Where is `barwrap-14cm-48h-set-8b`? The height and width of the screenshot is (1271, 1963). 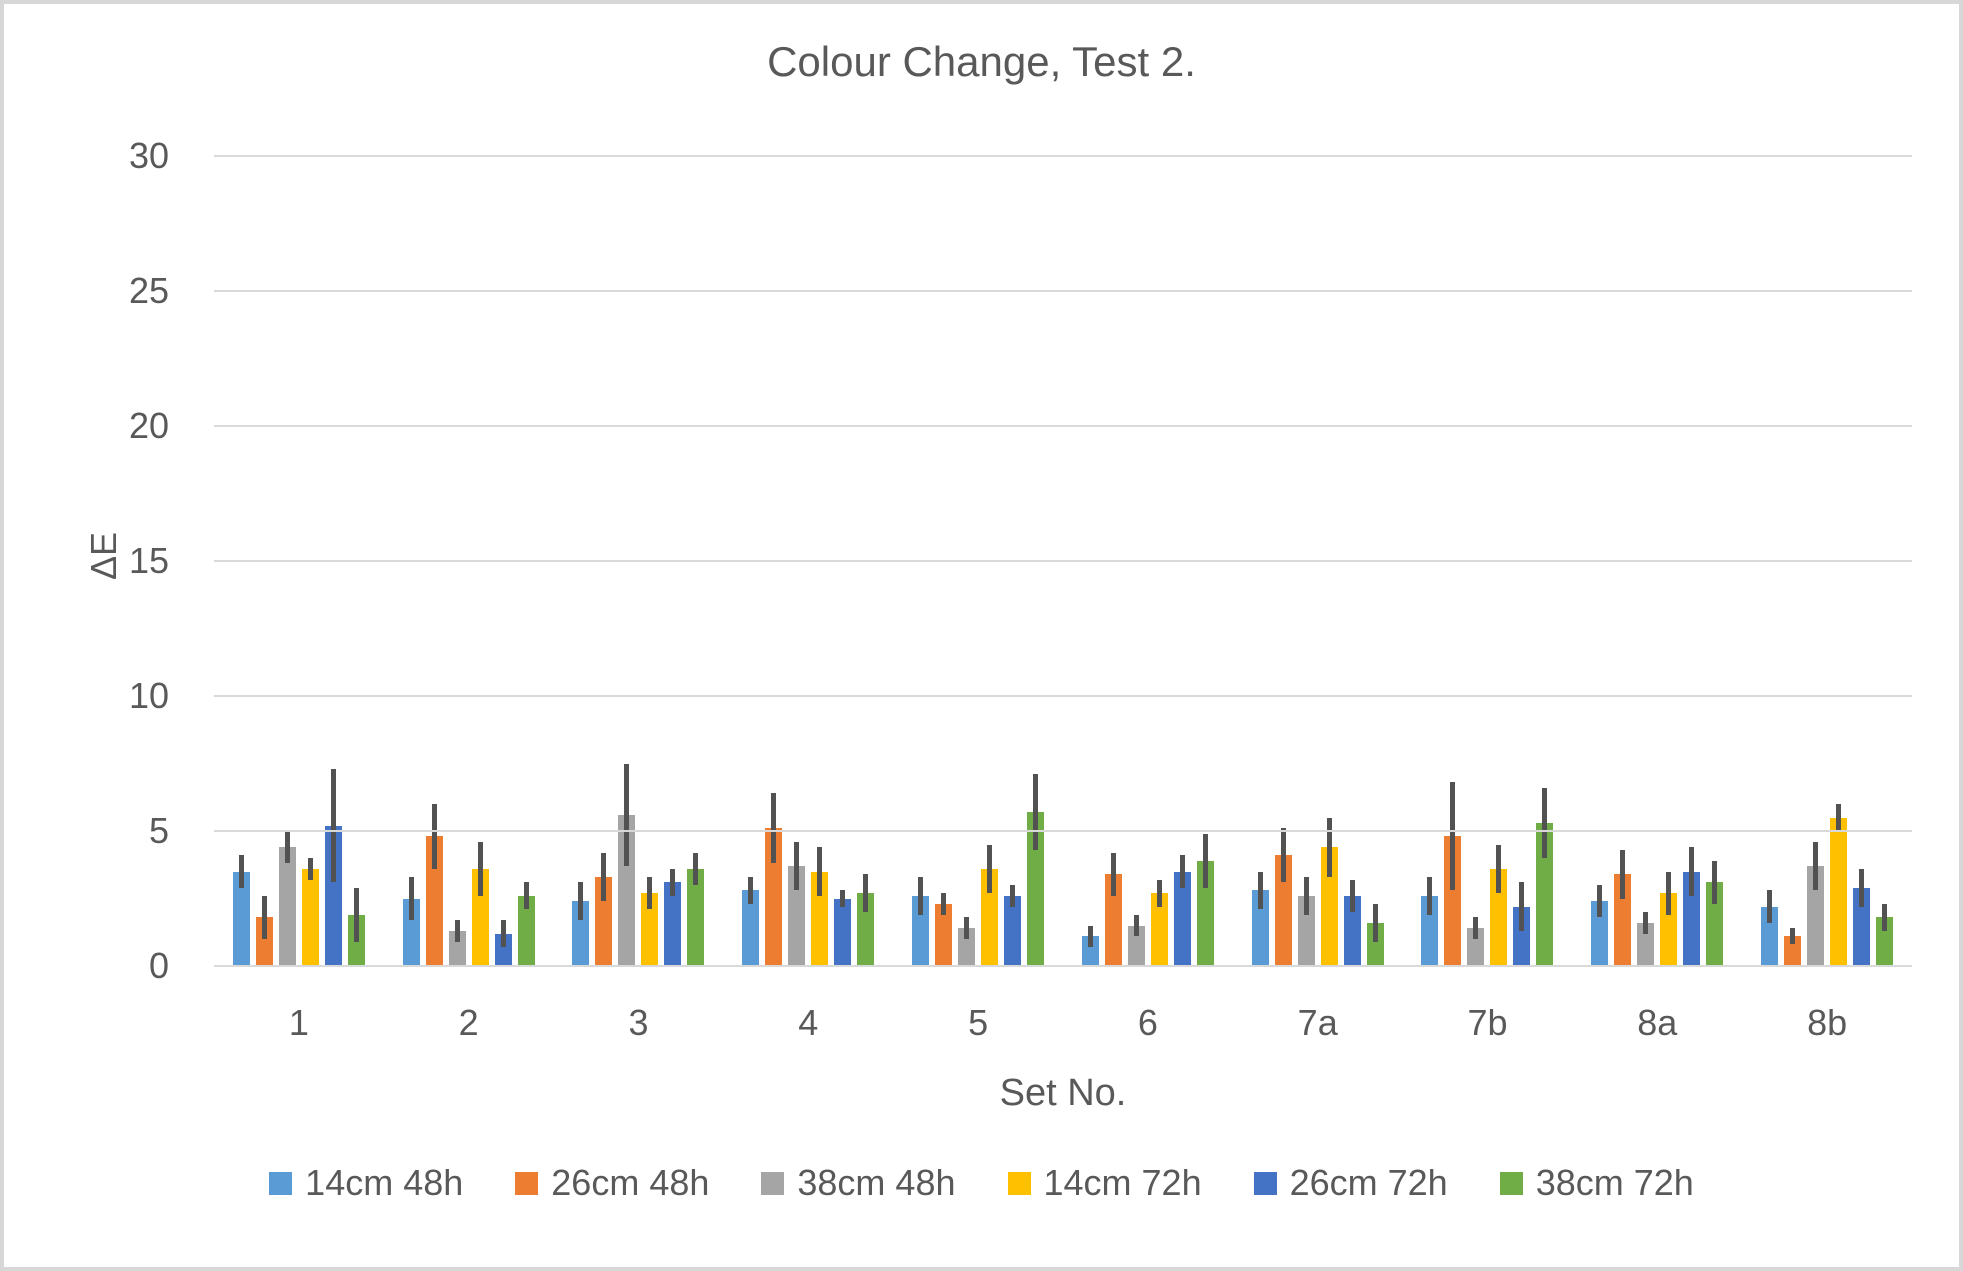 barwrap-14cm-48h-set-8b is located at coordinates (1770, 561).